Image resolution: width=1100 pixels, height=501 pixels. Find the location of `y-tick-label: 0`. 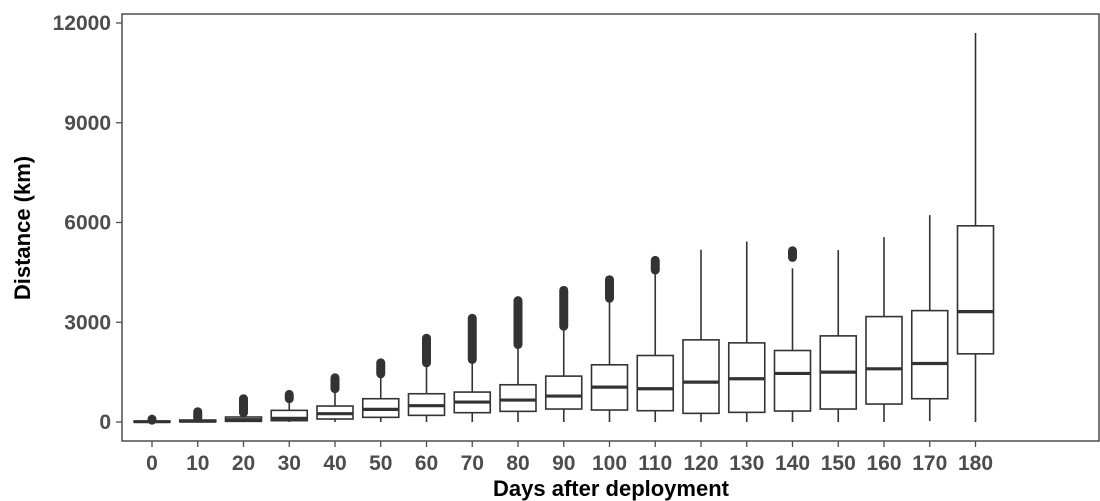

y-tick-label: 0 is located at coordinates (105, 422).